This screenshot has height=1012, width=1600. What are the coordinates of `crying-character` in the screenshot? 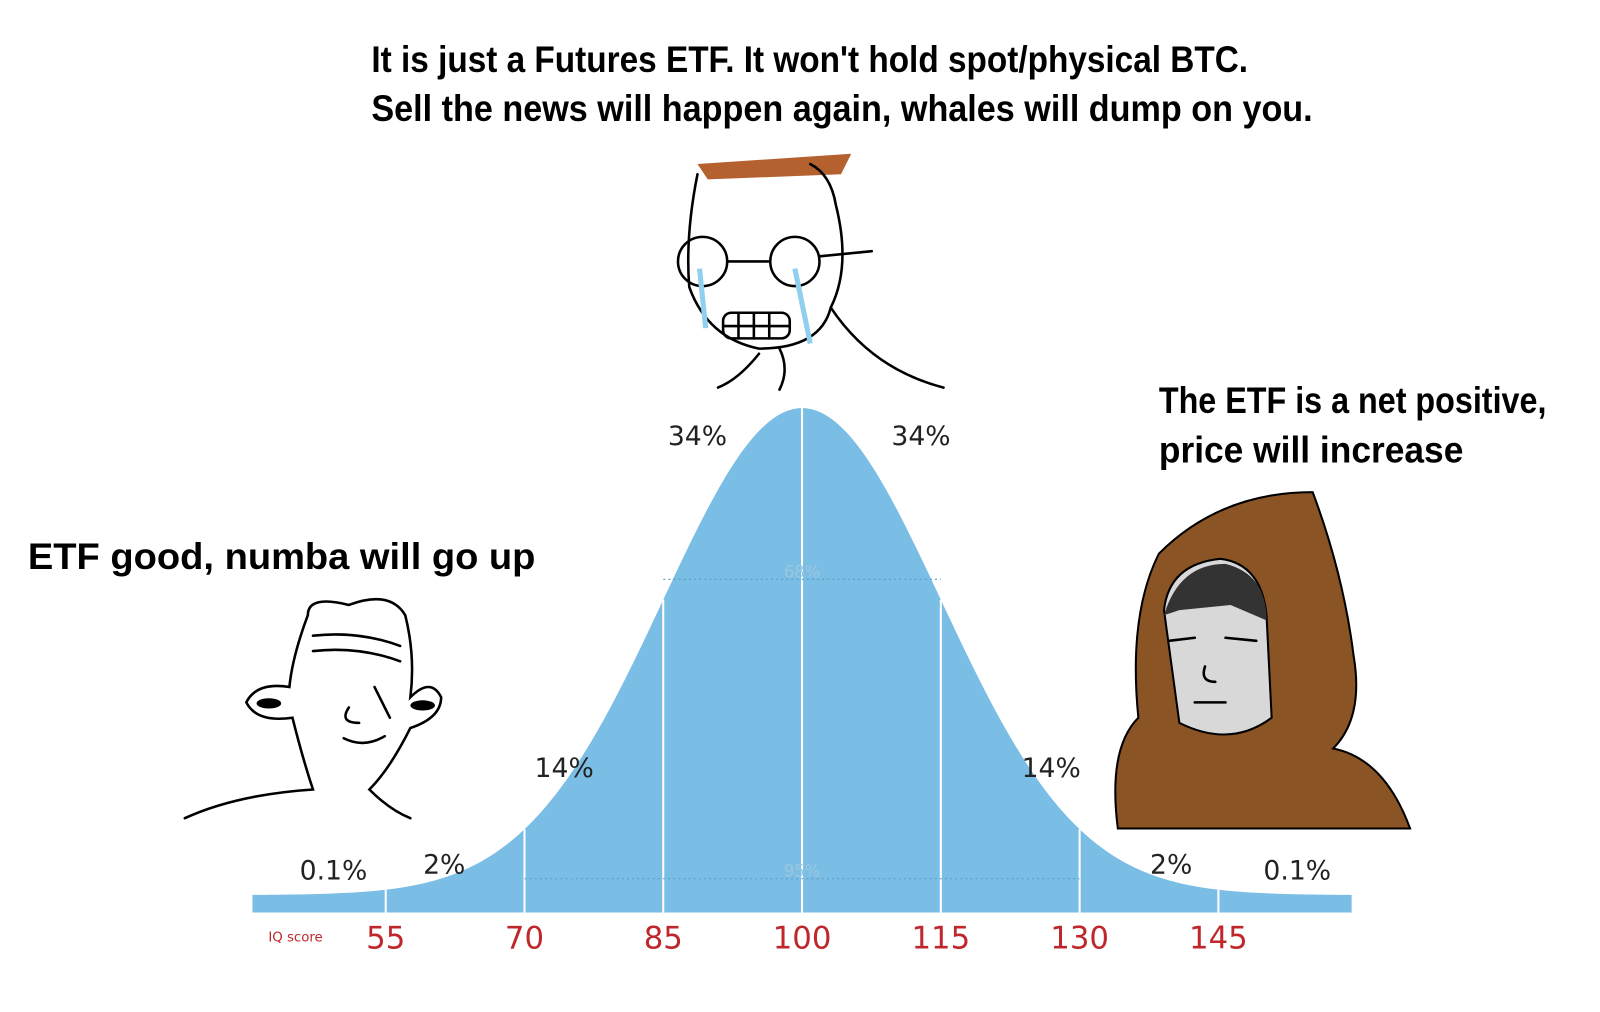 It's located at (810, 272).